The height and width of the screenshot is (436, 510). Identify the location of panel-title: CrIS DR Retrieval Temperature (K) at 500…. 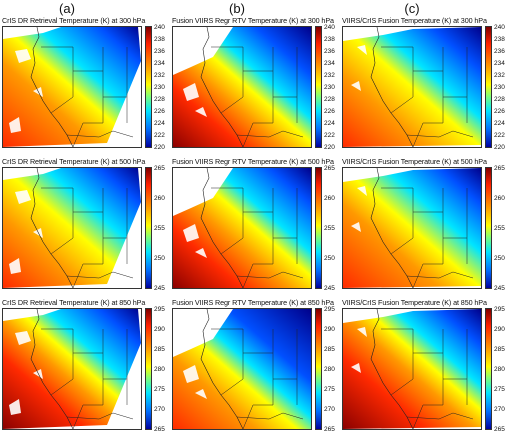
(74, 161).